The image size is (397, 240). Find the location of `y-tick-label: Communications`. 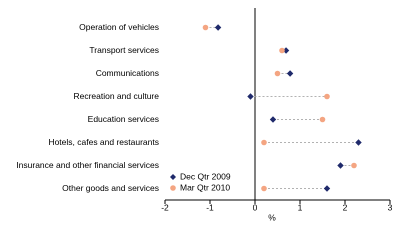

y-tick-label: Communications is located at coordinates (127, 73).